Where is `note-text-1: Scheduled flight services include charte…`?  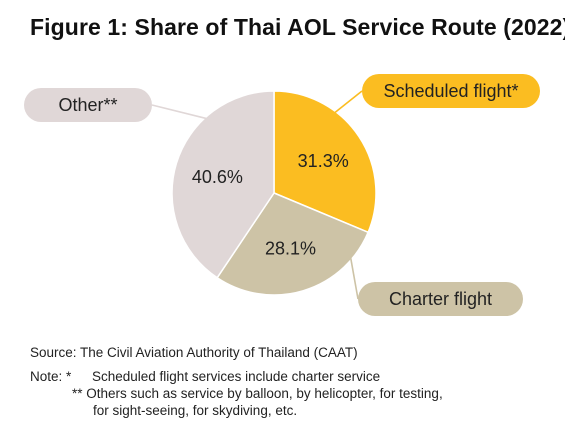
note-text-1: Scheduled flight services include charte… is located at coordinates (236, 376).